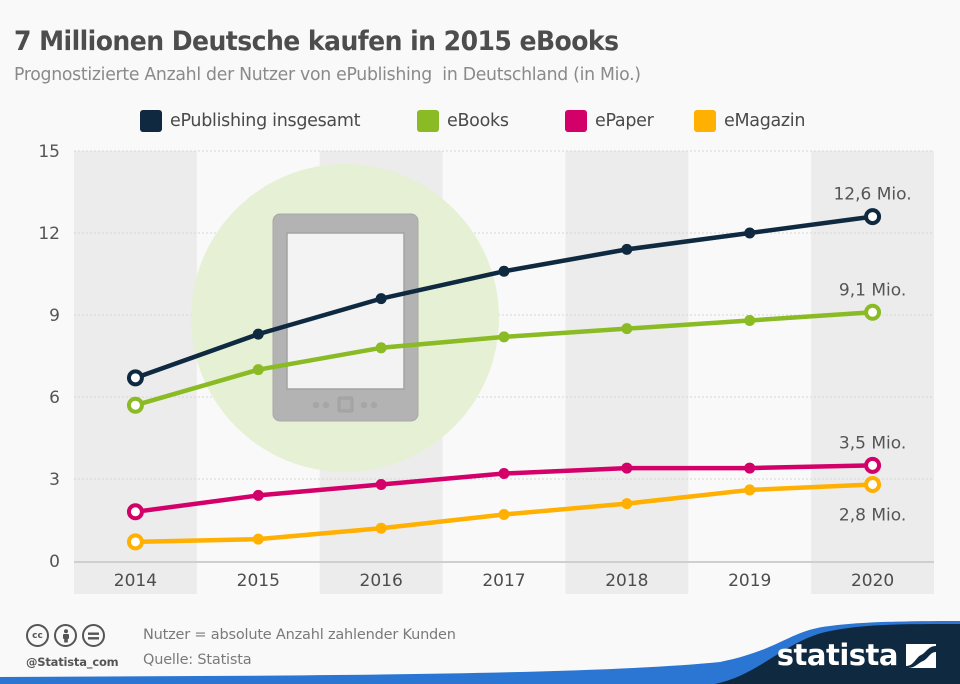 The image size is (960, 684). Describe the element at coordinates (627, 372) in the screenshot. I see `column-band` at that location.